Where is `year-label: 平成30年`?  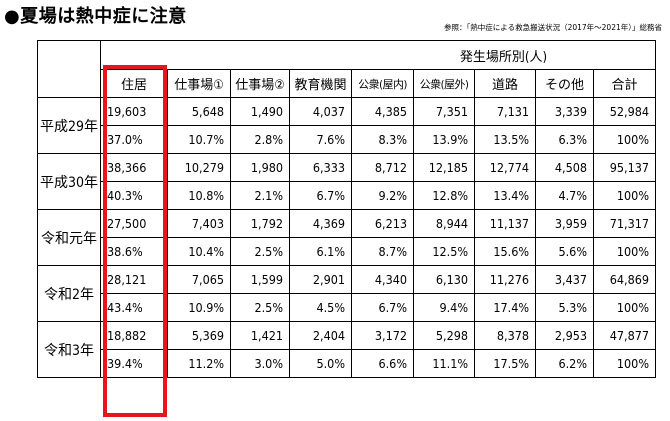 year-label: 平成30年 is located at coordinates (69, 181).